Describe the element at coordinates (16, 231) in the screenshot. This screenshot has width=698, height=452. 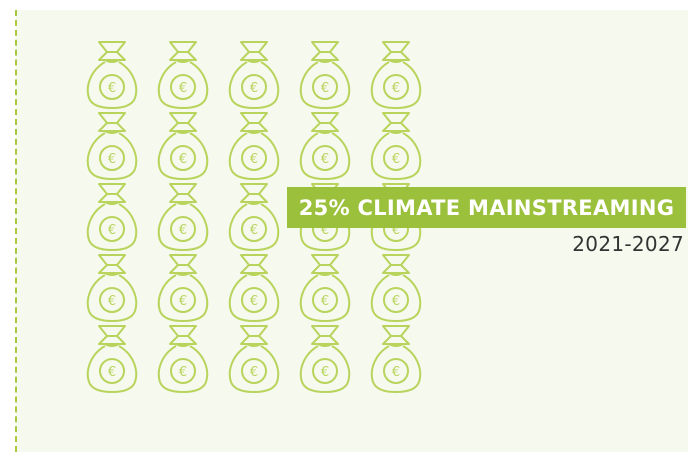
I see `dashed-divider` at that location.